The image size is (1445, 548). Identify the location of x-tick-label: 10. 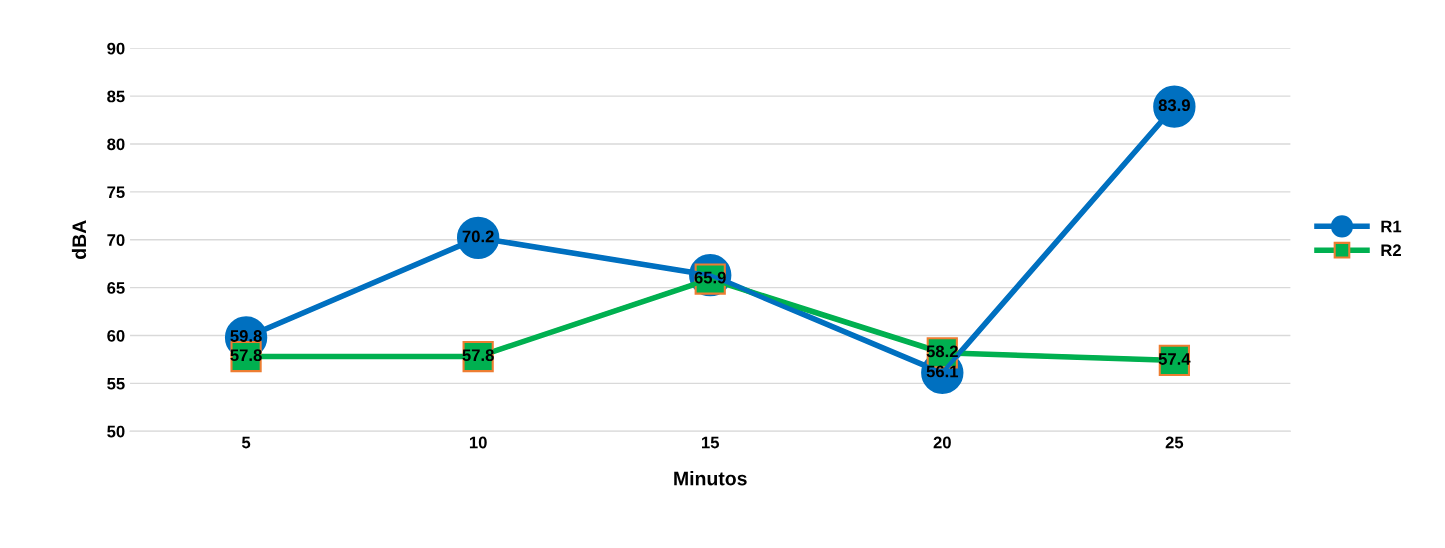
(478, 442).